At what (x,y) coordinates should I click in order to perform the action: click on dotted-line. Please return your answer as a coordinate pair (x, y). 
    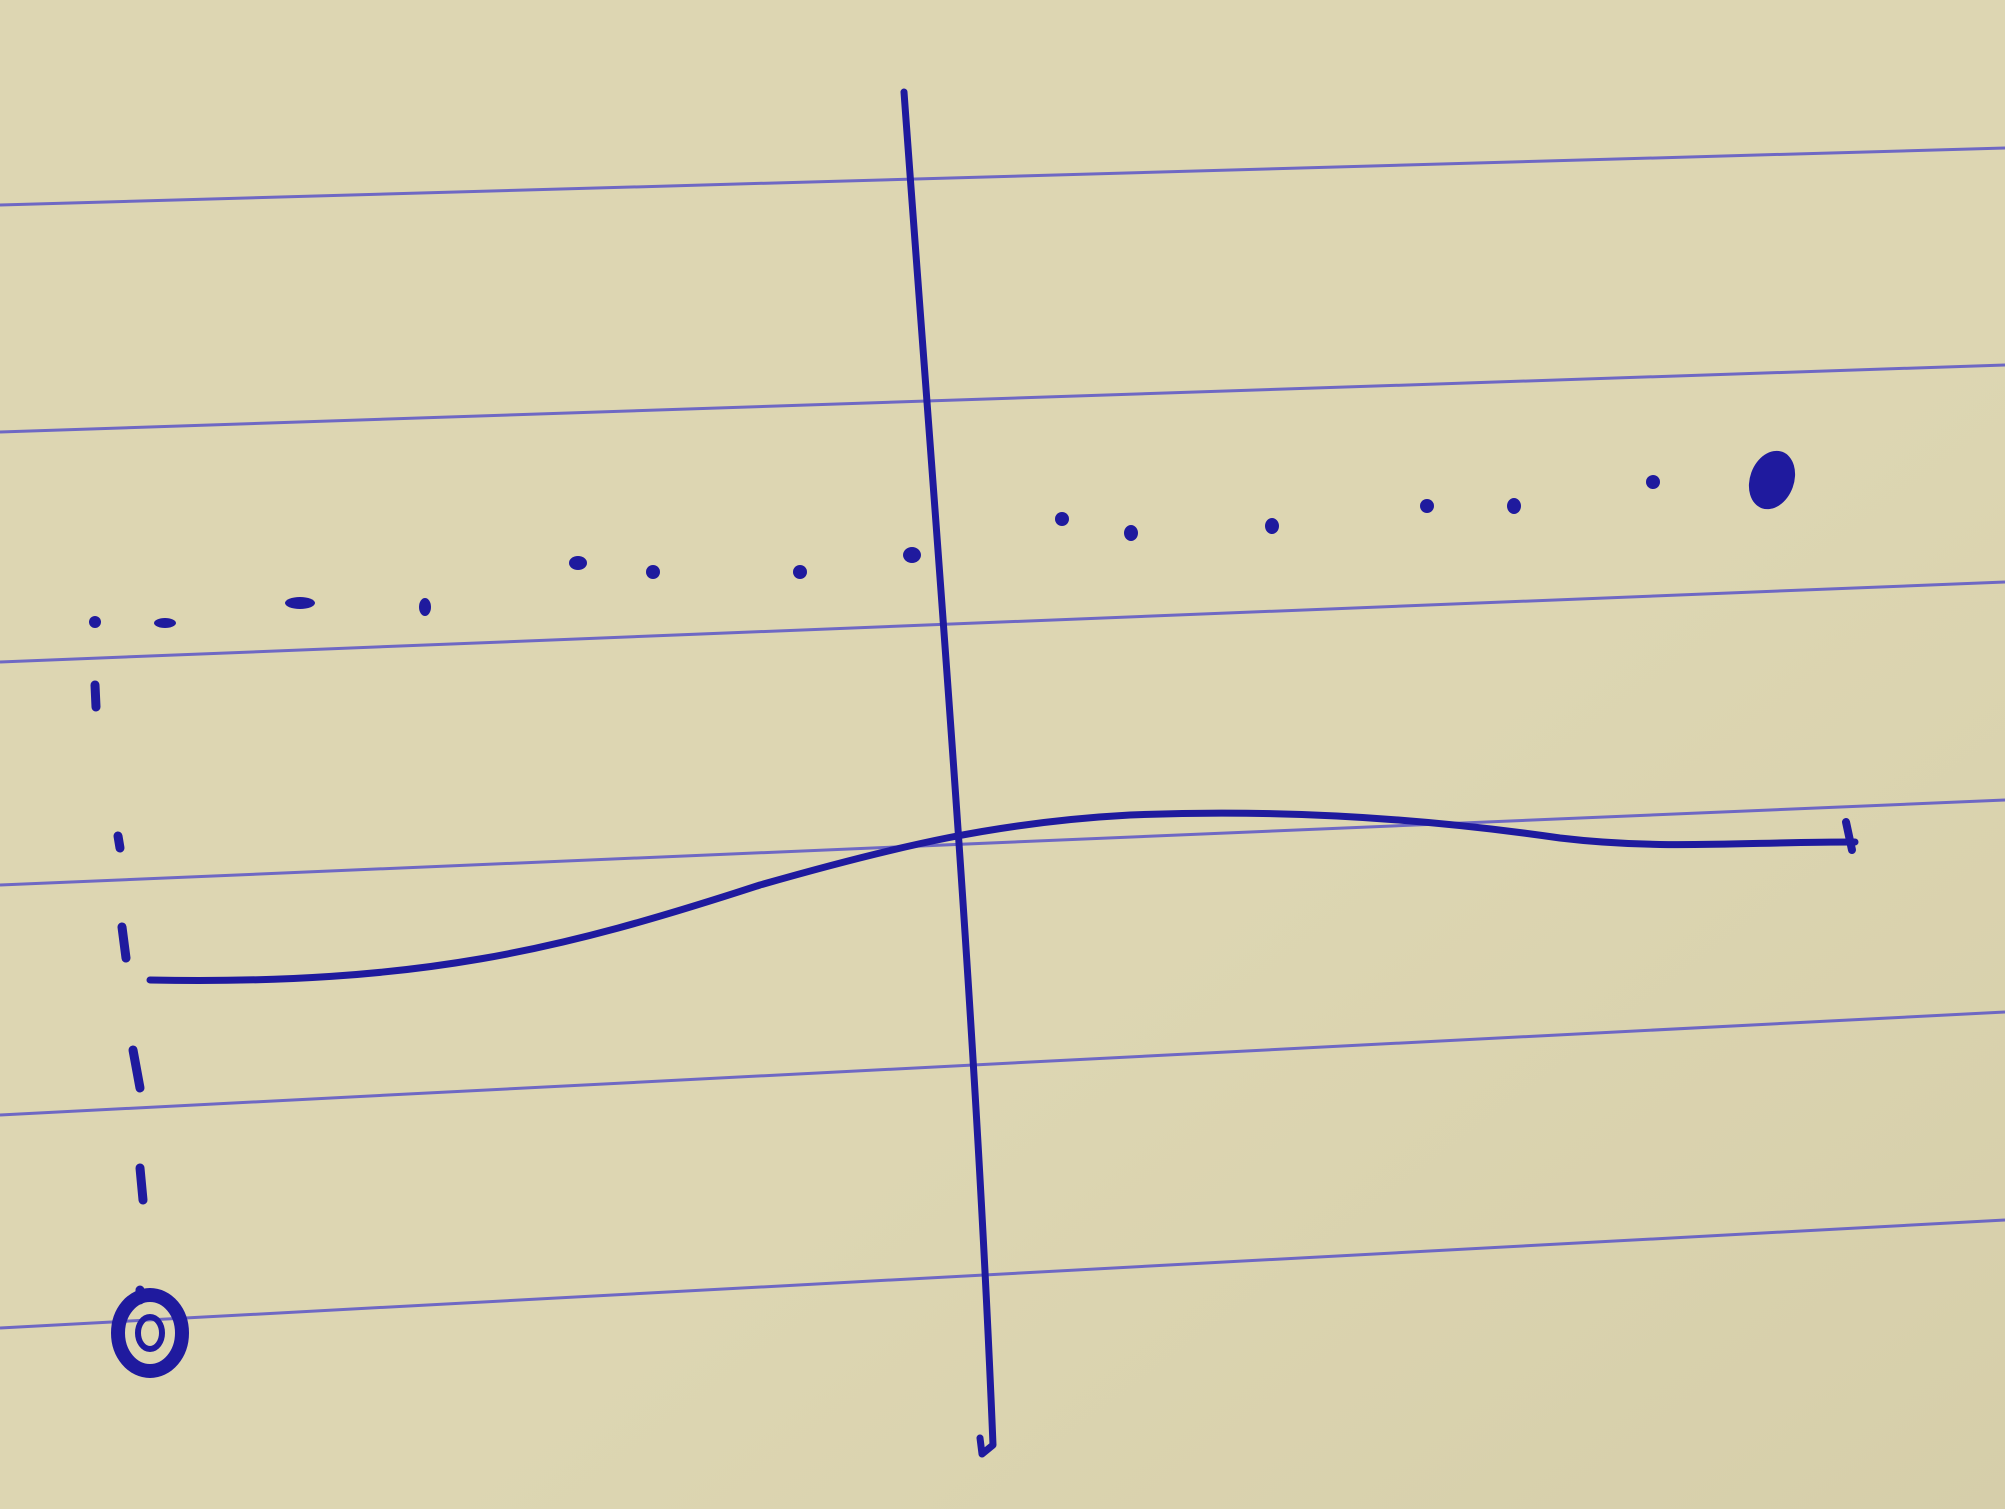
    Looking at the image, I should click on (874, 551).